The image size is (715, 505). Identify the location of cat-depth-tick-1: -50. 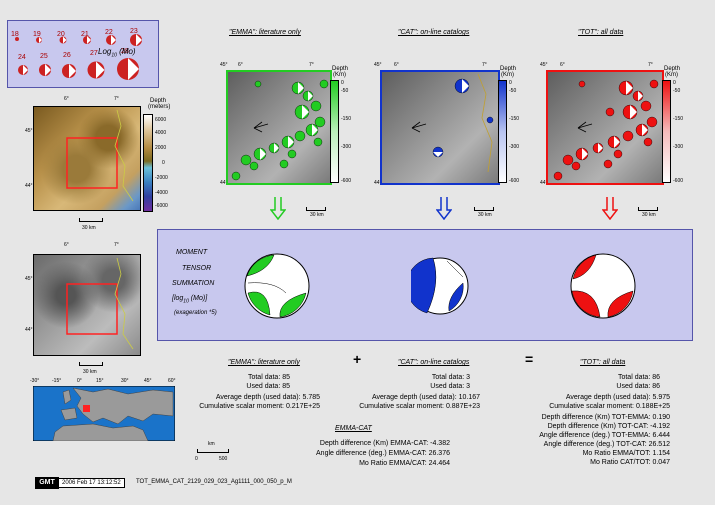
(513, 91).